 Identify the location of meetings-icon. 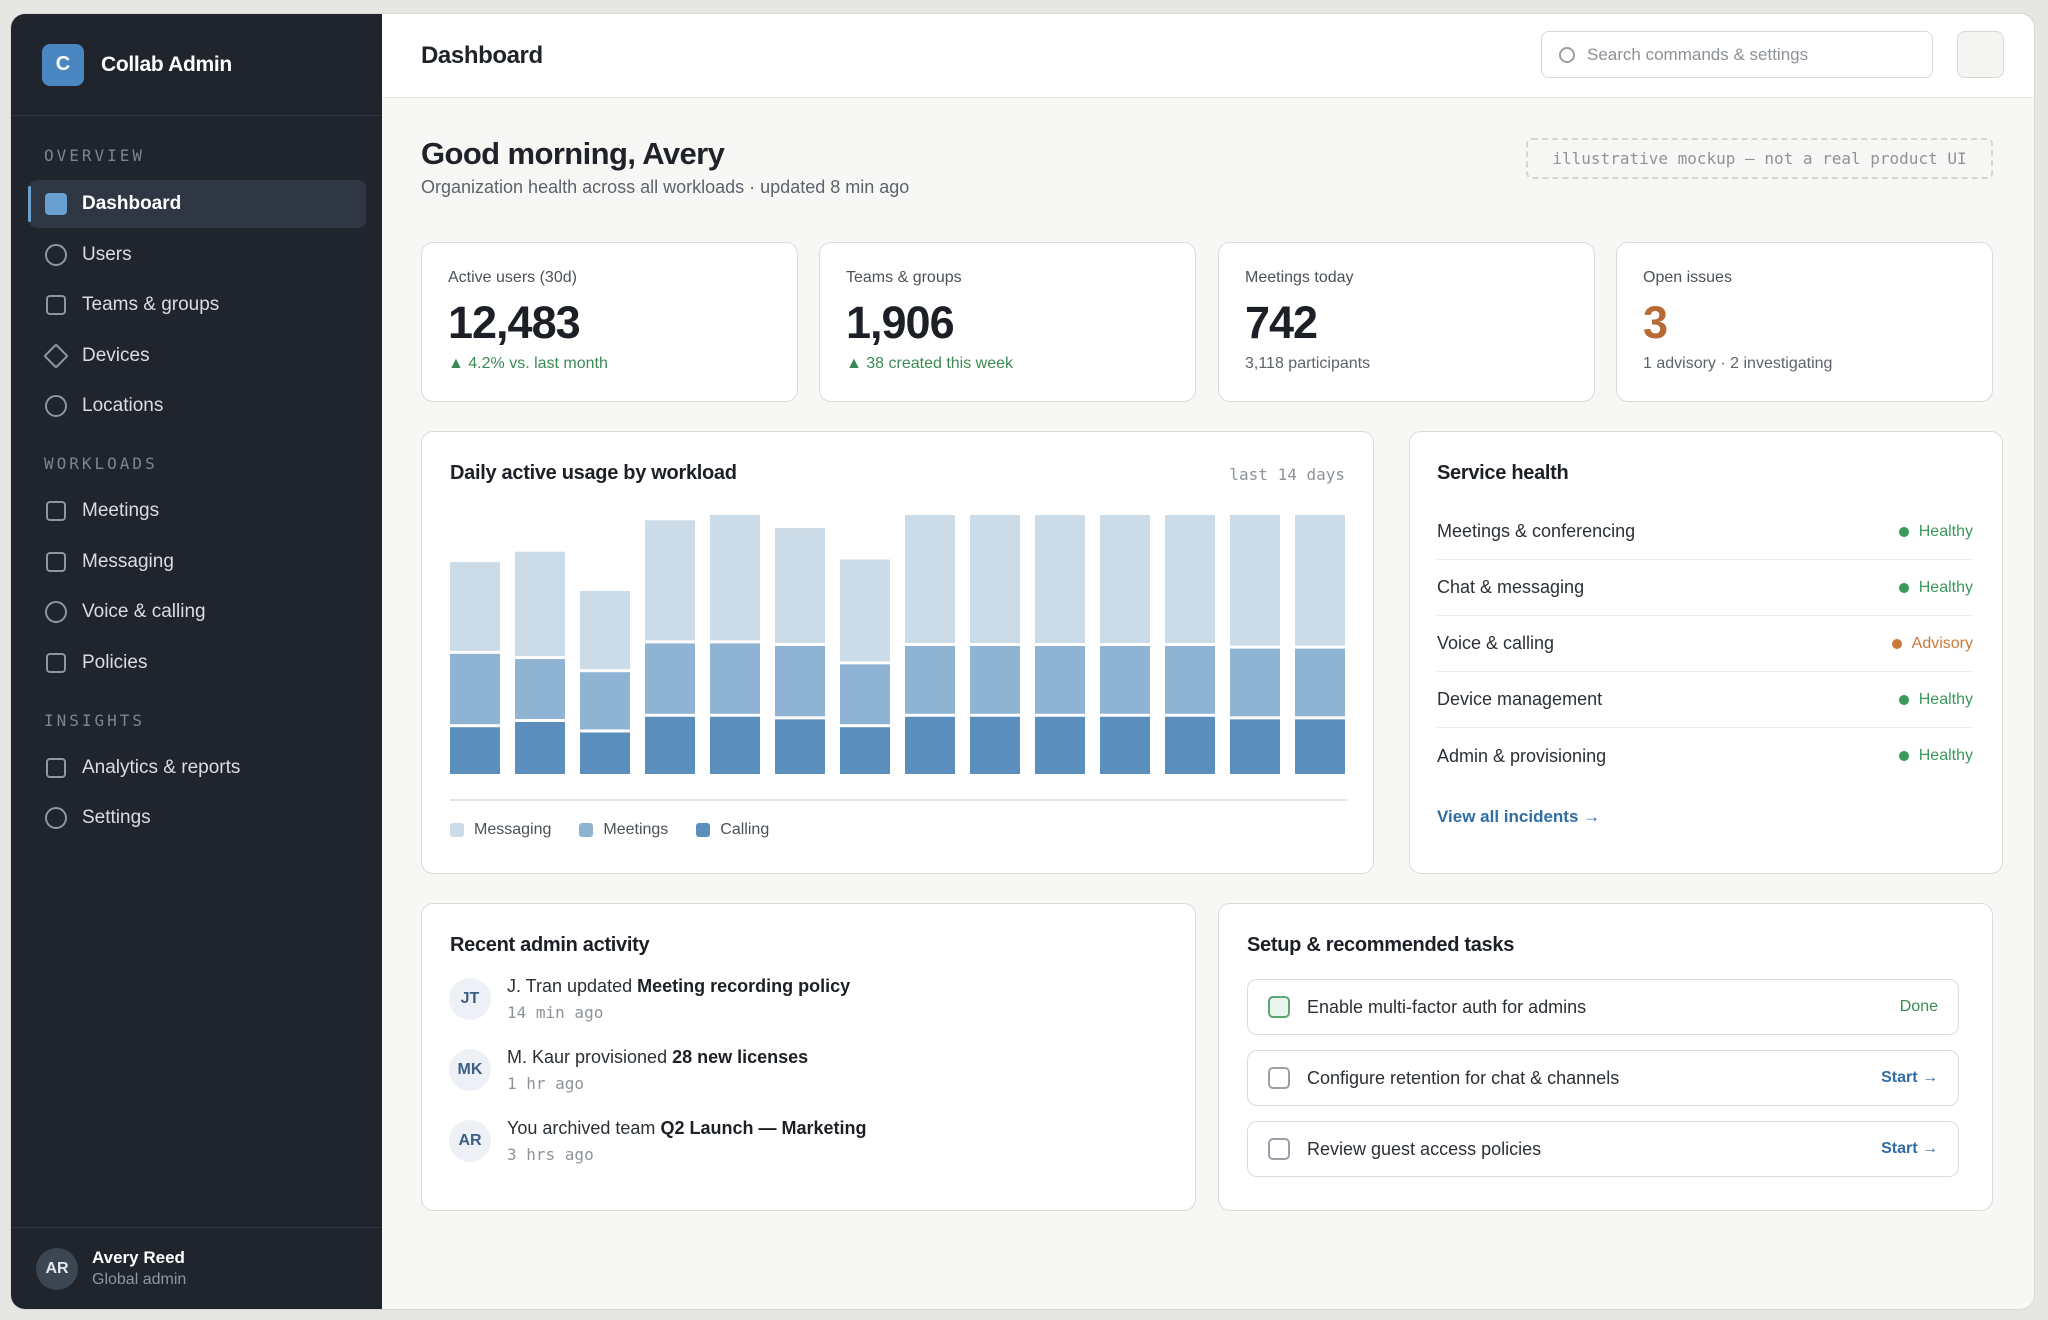
(56, 511).